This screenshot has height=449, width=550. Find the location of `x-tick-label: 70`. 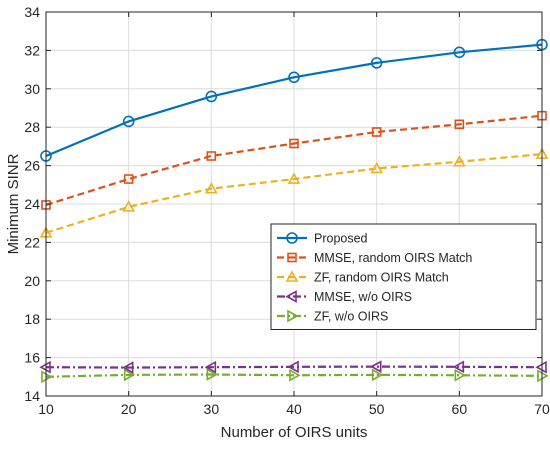

x-tick-label: 70 is located at coordinates (542, 409).